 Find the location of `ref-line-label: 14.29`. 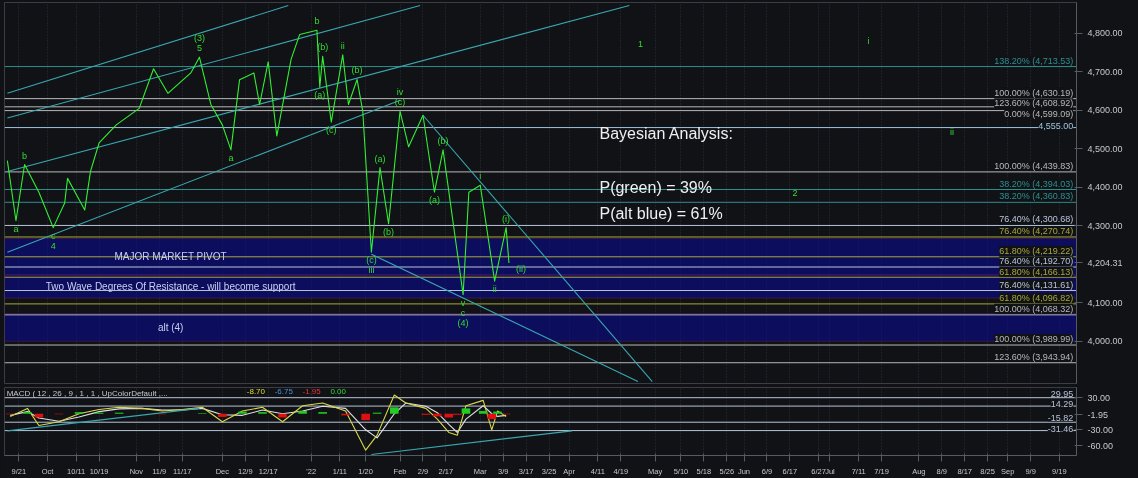

ref-line-label: 14.29 is located at coordinates (1062, 404).